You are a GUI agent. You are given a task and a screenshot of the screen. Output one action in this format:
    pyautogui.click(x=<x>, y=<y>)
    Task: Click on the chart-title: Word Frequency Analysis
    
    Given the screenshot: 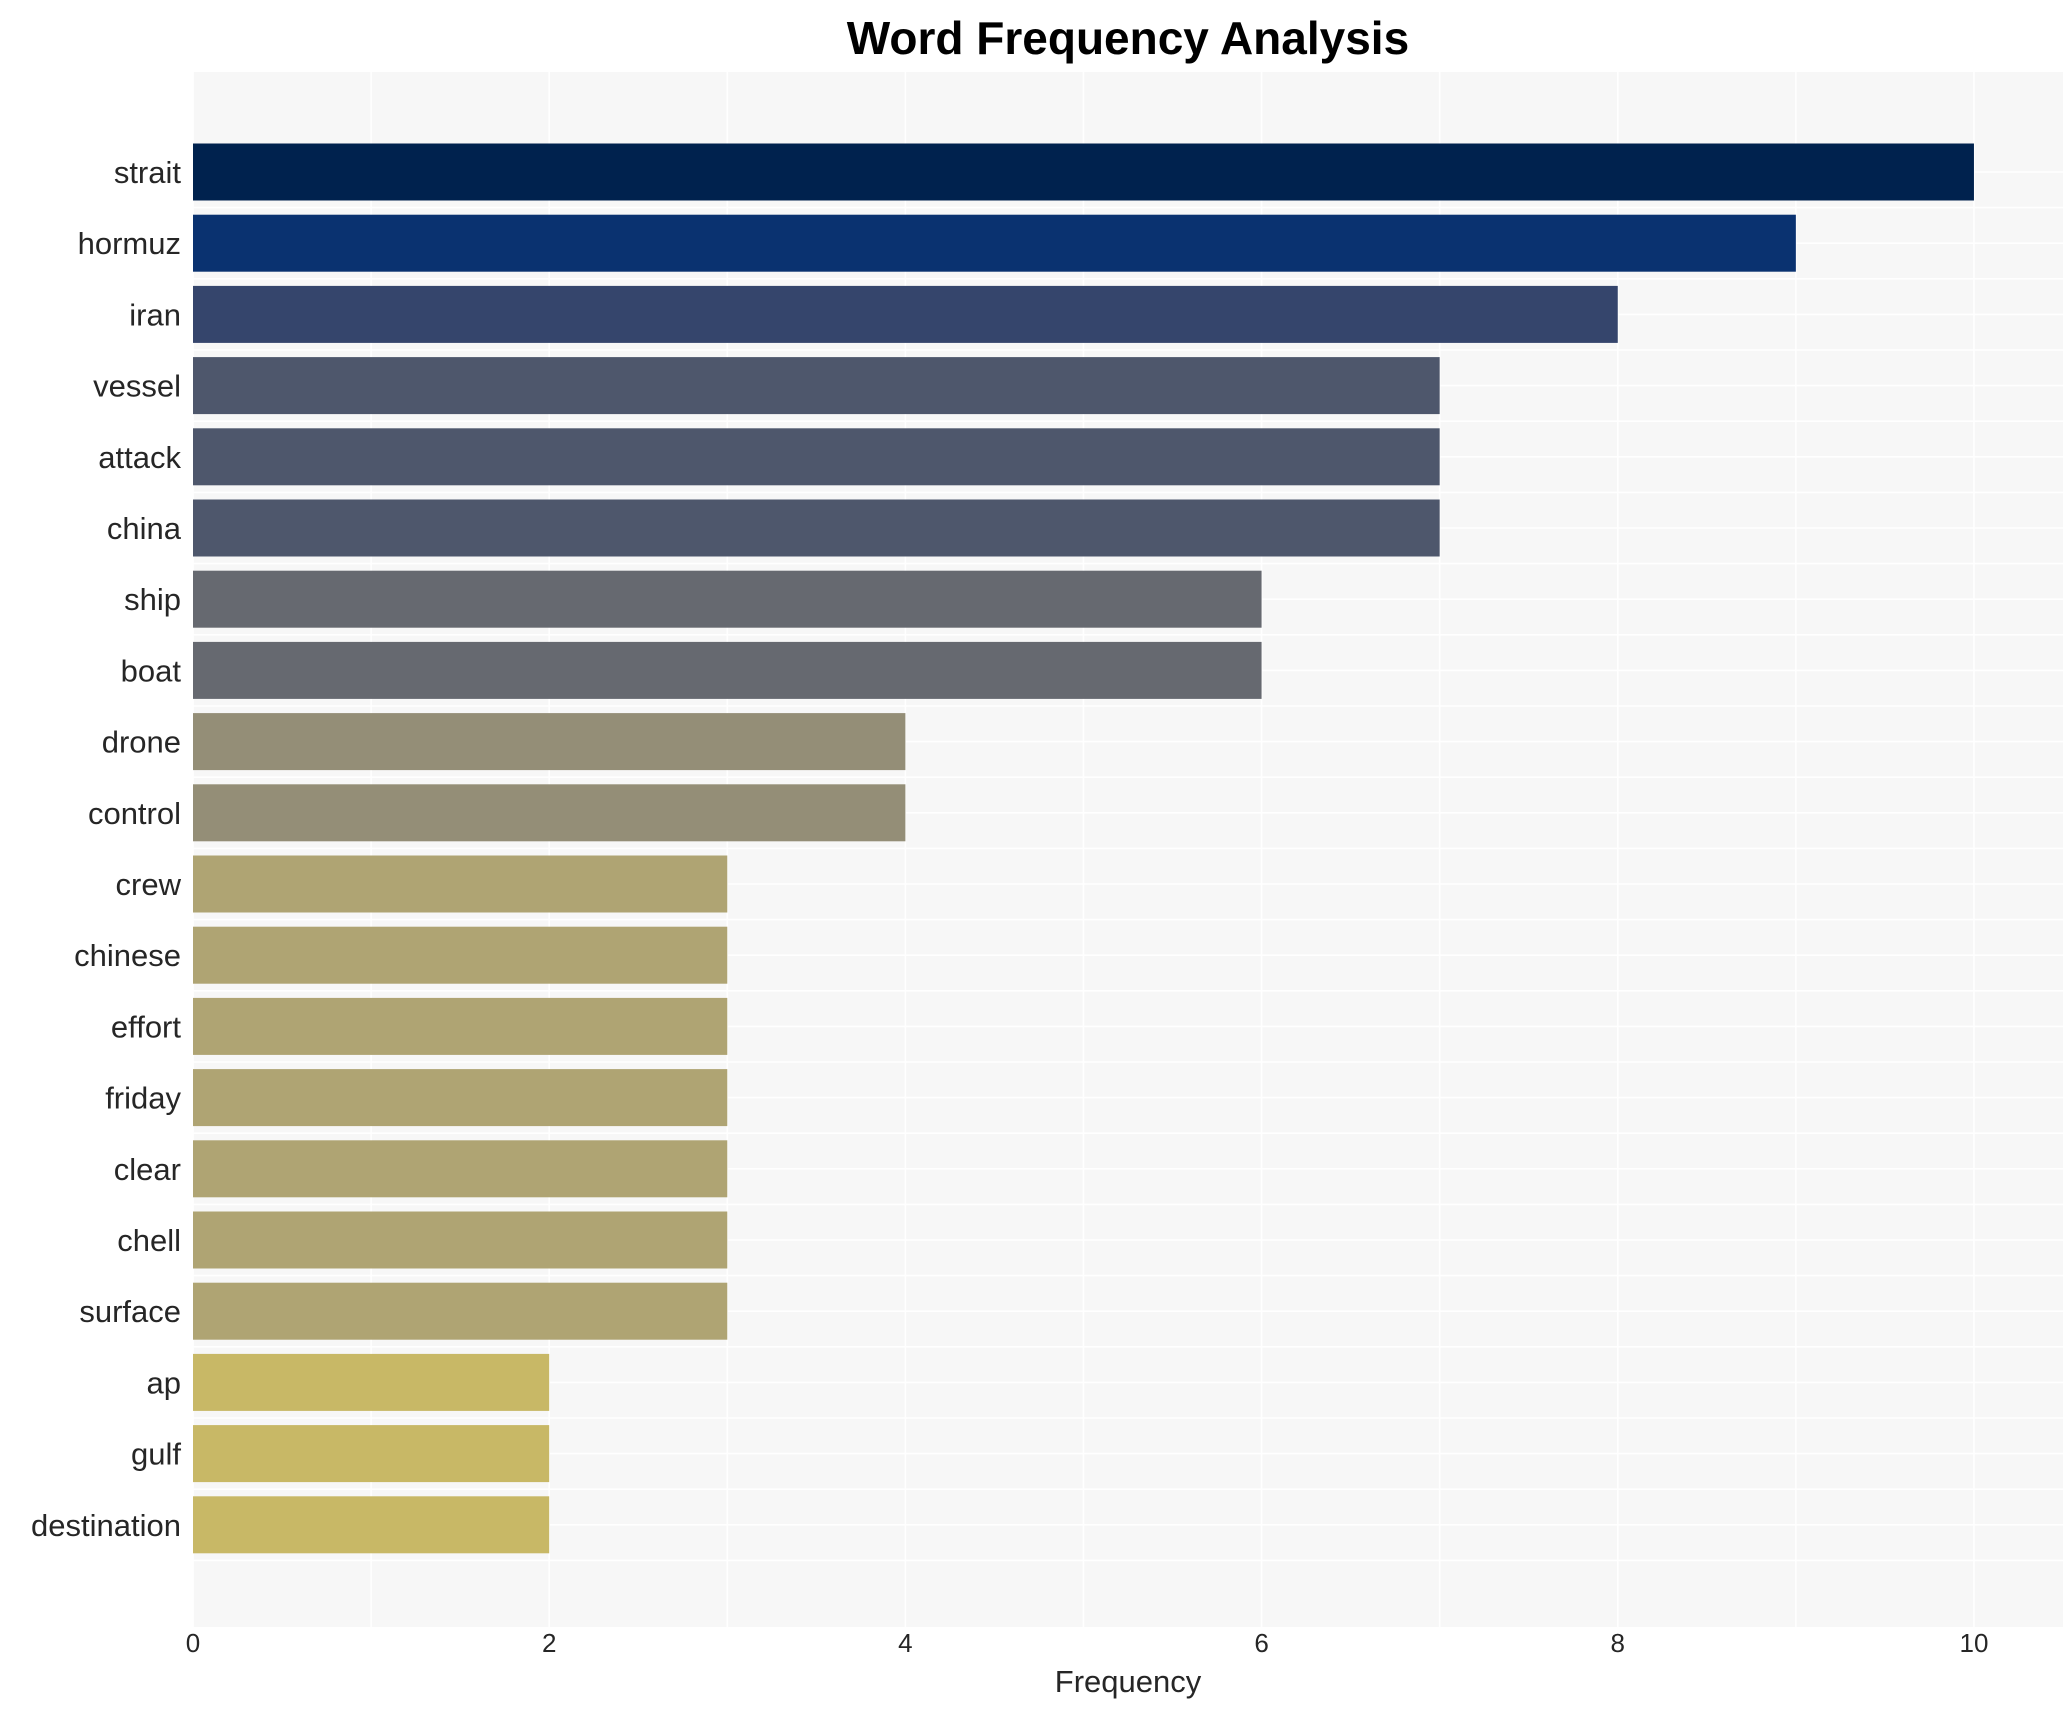 What is the action you would take?
    pyautogui.click(x=1128, y=38)
    